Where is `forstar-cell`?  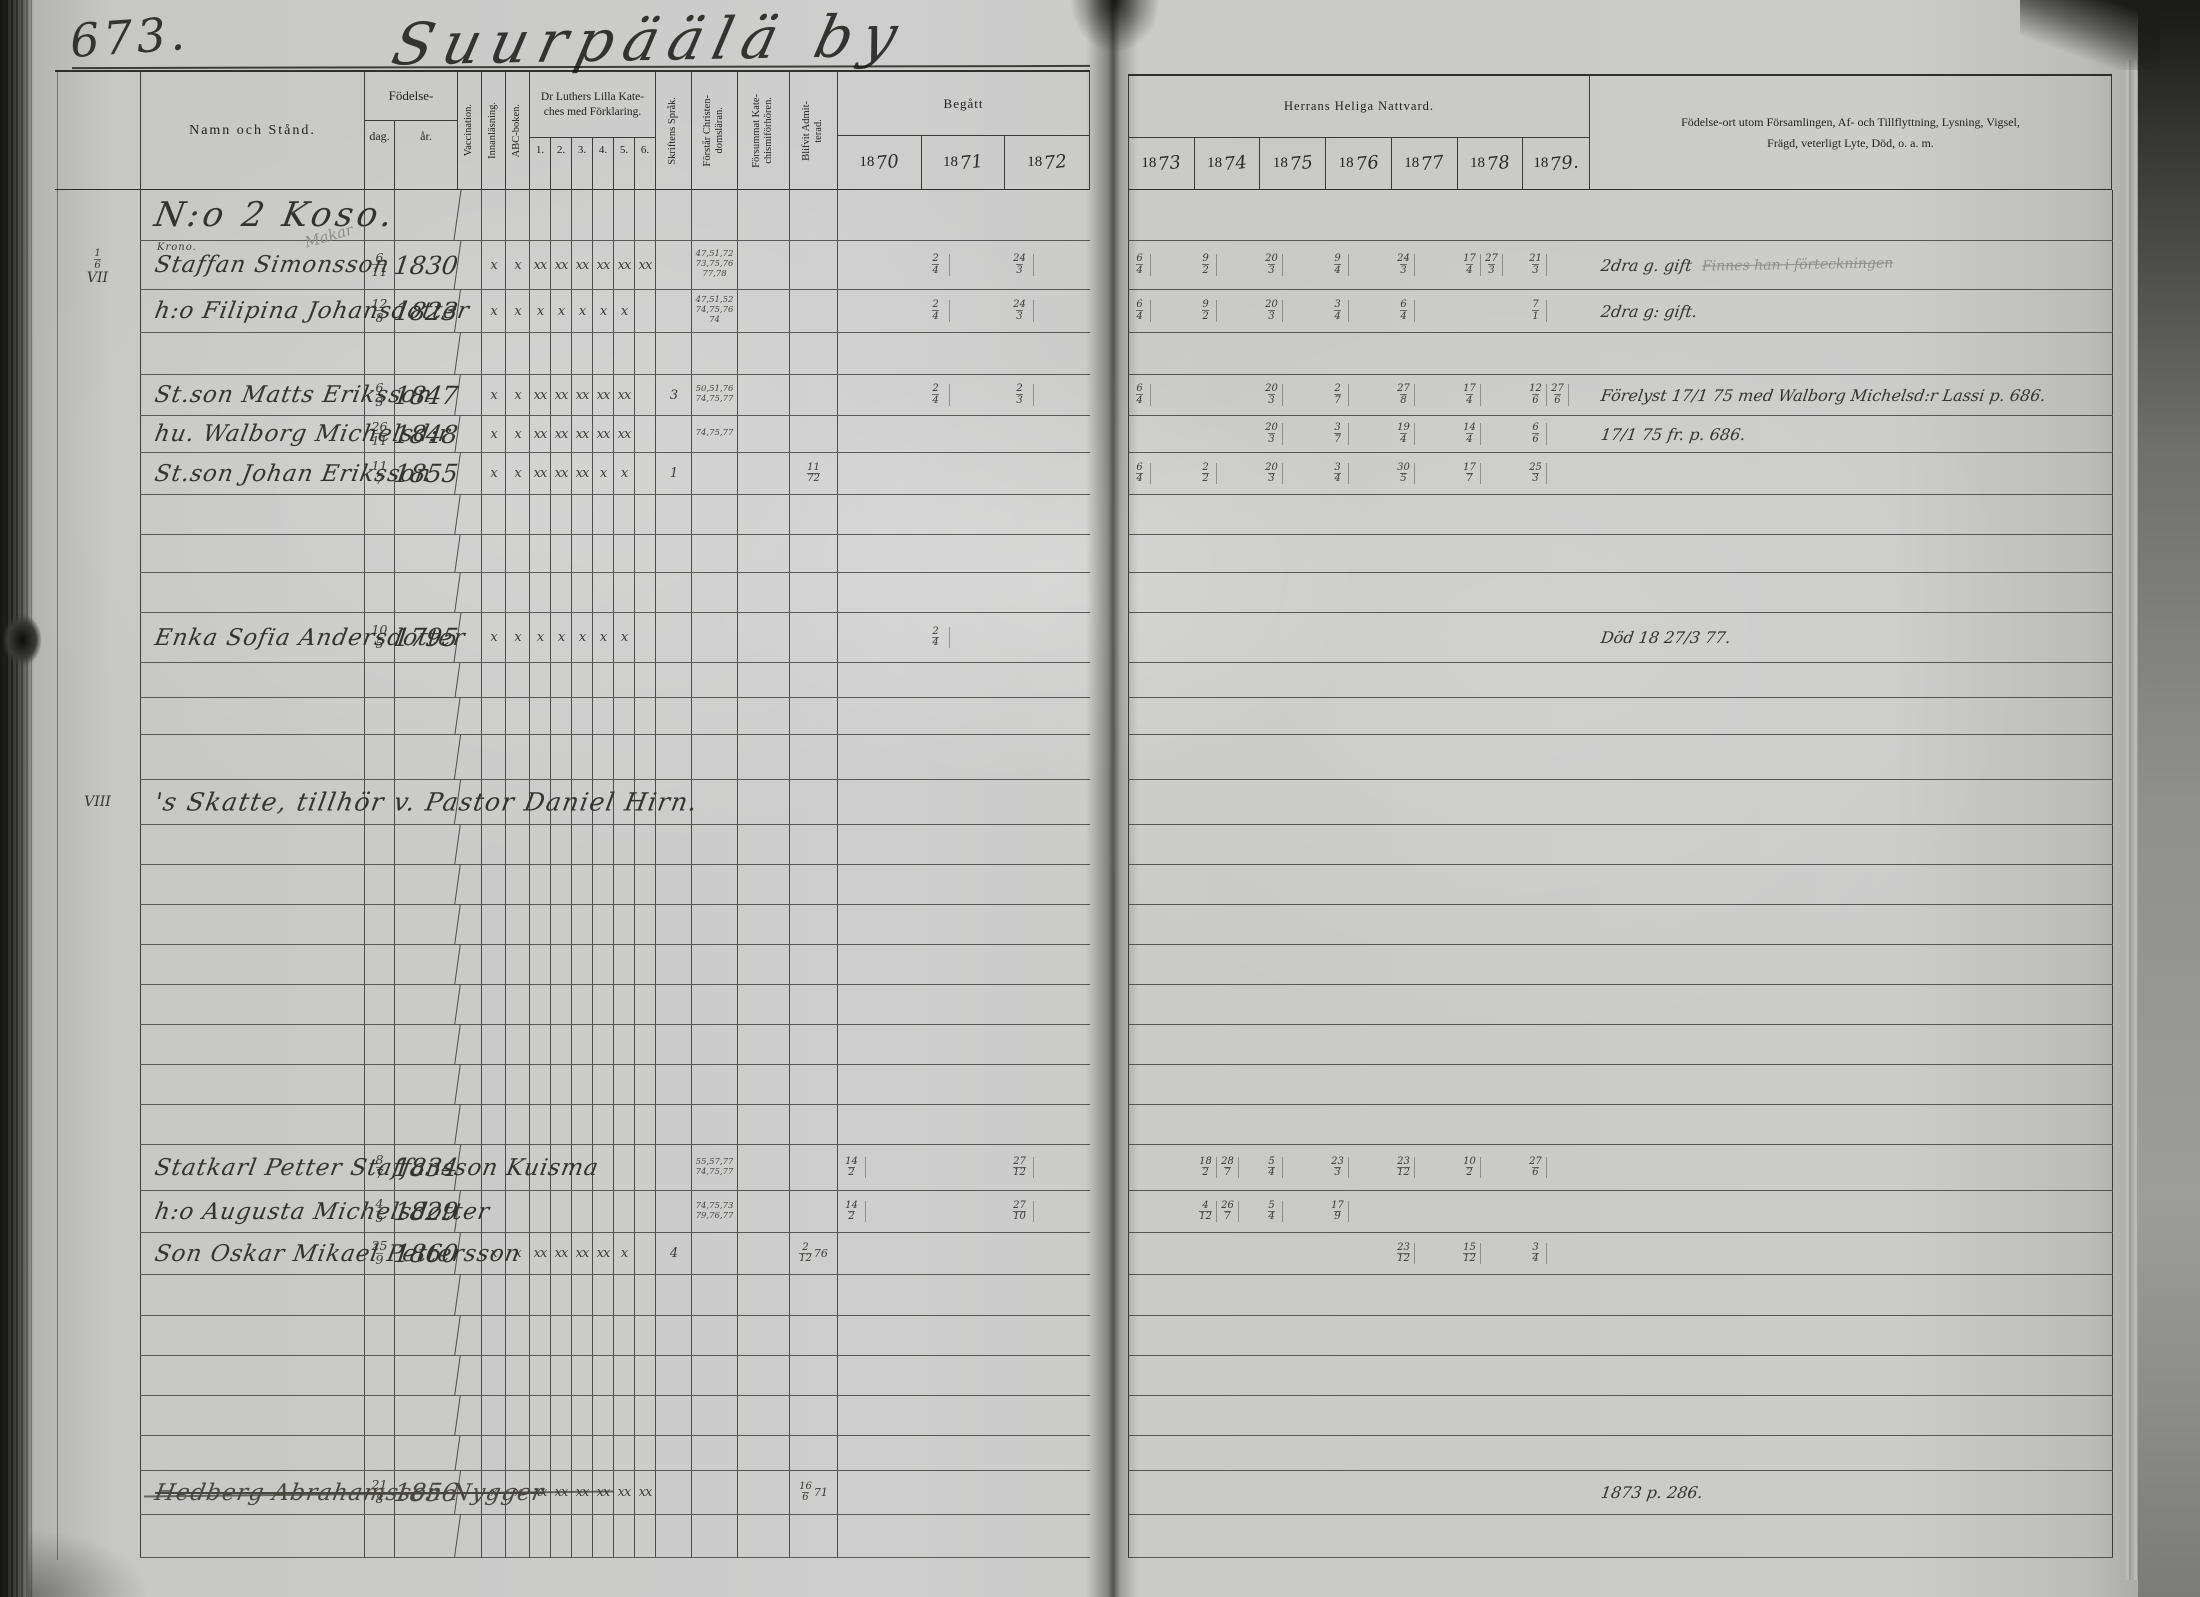 forstar-cell is located at coordinates (715, 1124).